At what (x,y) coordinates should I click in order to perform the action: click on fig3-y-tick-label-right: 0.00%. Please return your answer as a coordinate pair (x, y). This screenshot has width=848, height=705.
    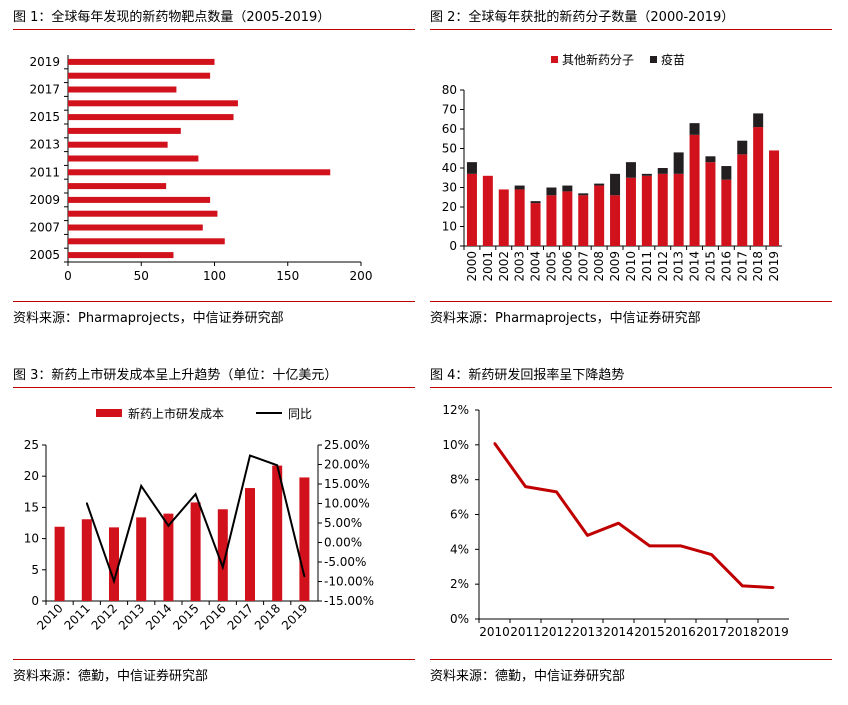
    Looking at the image, I should click on (343, 543).